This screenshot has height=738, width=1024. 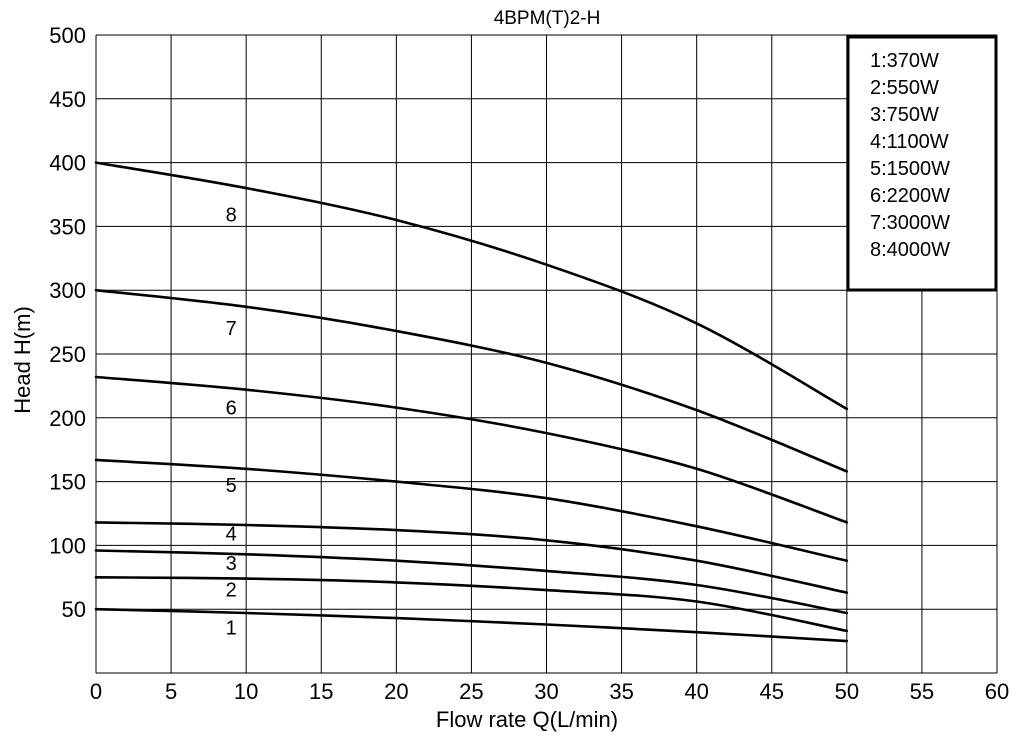 What do you see at coordinates (231, 535) in the screenshot?
I see `curve-label-4: 4` at bounding box center [231, 535].